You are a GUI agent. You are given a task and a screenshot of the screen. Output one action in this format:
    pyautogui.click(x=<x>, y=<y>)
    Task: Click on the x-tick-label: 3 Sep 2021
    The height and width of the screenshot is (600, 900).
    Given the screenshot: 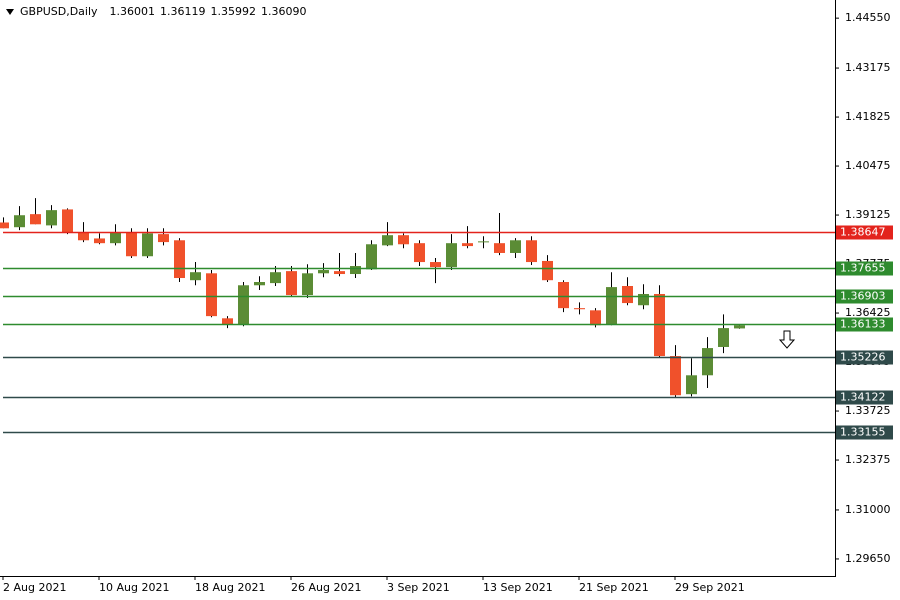 What is the action you would take?
    pyautogui.click(x=418, y=587)
    